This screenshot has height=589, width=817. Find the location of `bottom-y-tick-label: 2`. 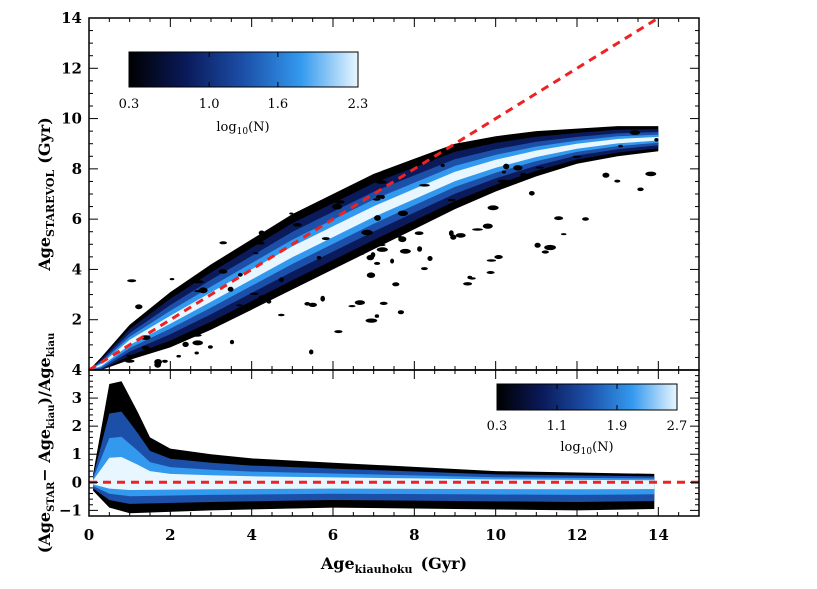

bottom-y-tick-label: 2 is located at coordinates (77, 426).